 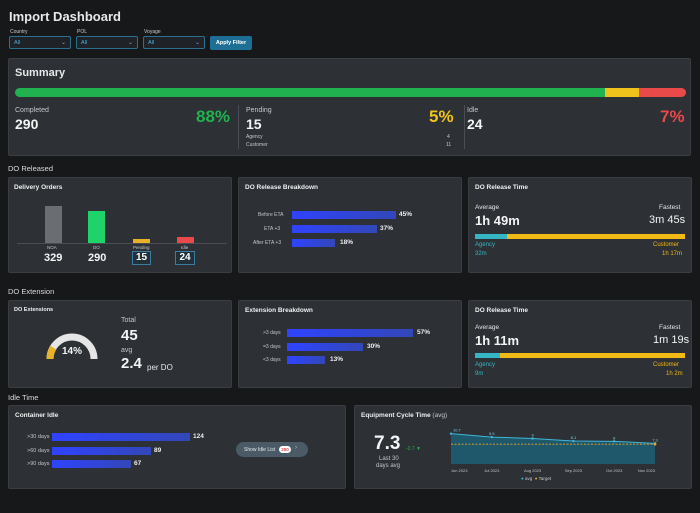 I want to click on row-label: <3 days, so click(x=272, y=360).